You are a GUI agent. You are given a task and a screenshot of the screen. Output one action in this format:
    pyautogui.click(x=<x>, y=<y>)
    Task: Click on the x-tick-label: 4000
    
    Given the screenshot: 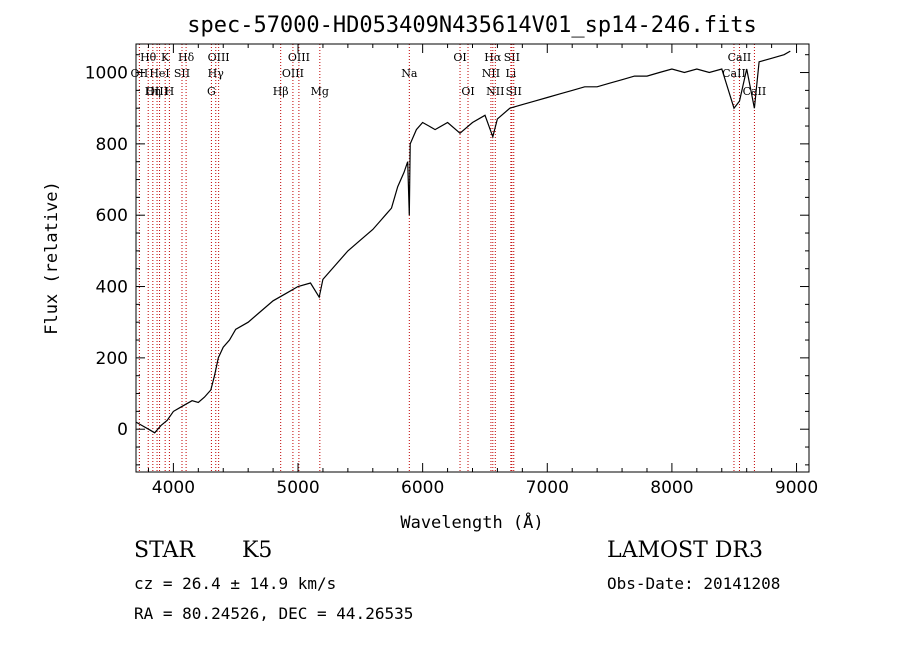 What is the action you would take?
    pyautogui.click(x=173, y=488)
    